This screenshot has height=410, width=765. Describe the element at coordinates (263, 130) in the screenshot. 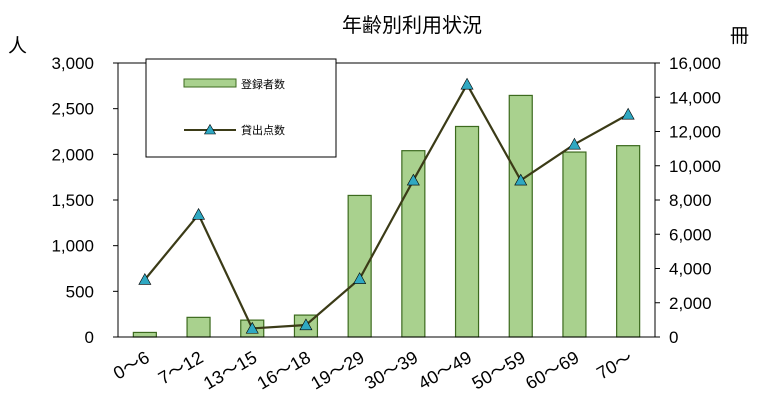

I see `legend-line-label: 貸出点数` at that location.